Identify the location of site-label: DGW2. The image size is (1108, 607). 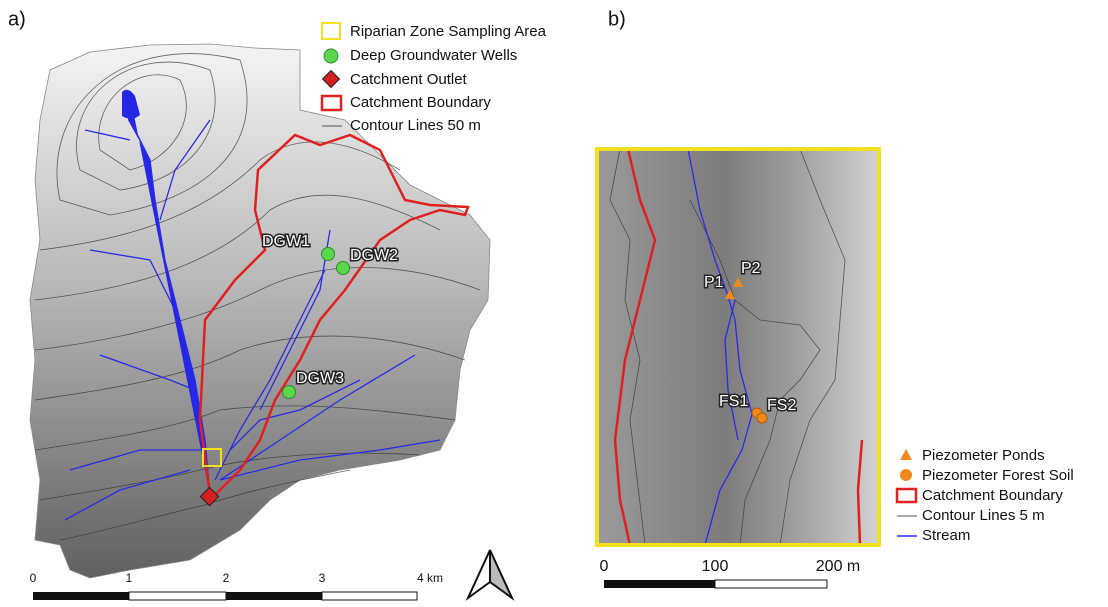
(374, 255).